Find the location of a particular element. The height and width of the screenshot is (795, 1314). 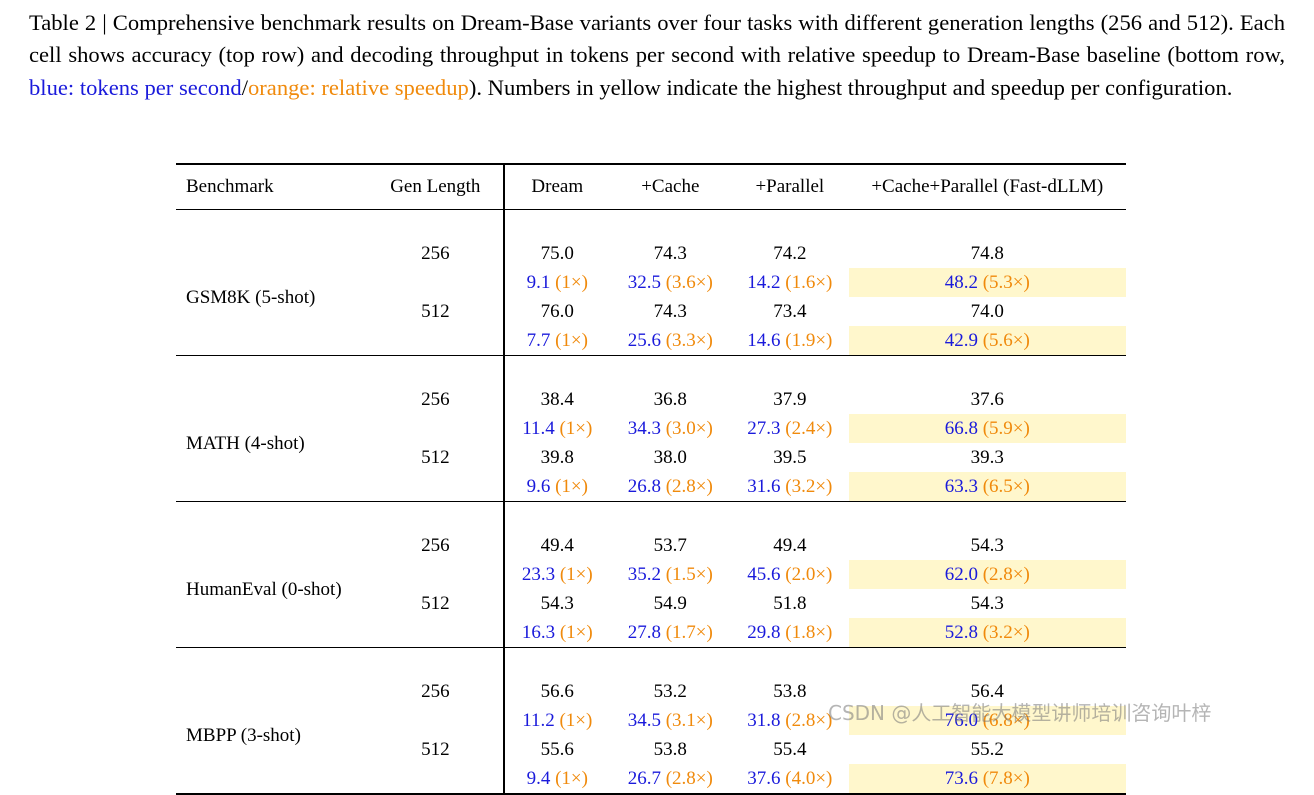

throughput-cell: 7.7 (1×) is located at coordinates (556, 341).